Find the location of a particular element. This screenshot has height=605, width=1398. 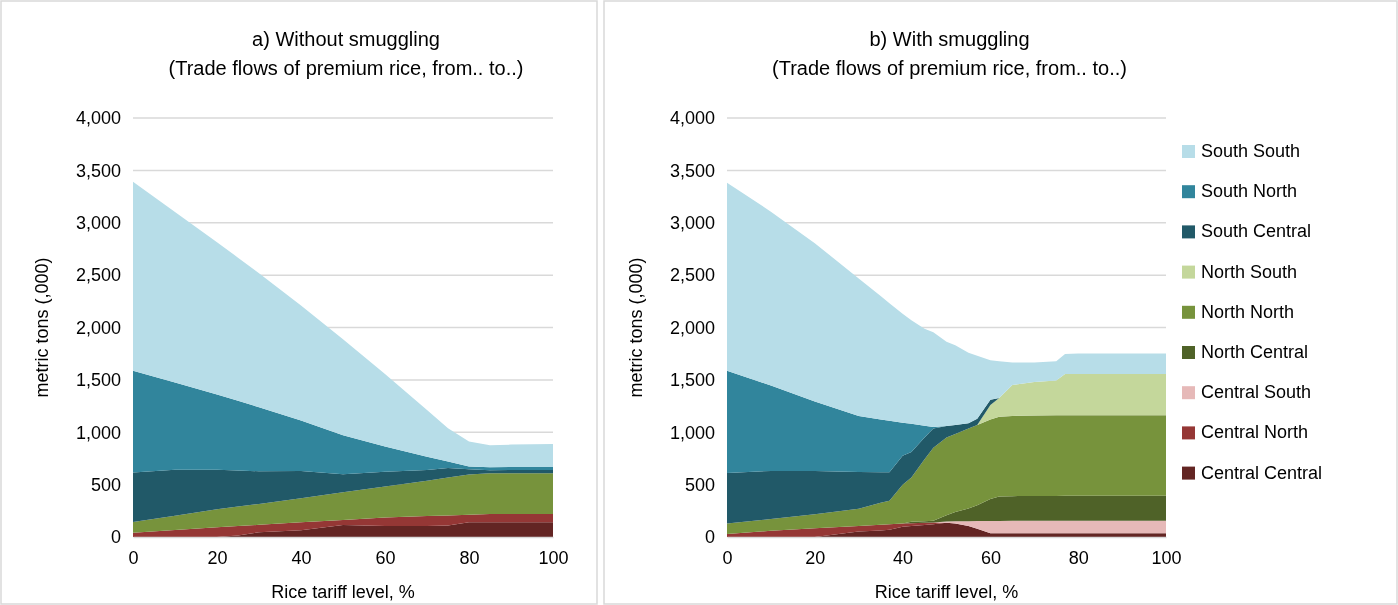

legend-label: South South is located at coordinates (1251, 151).